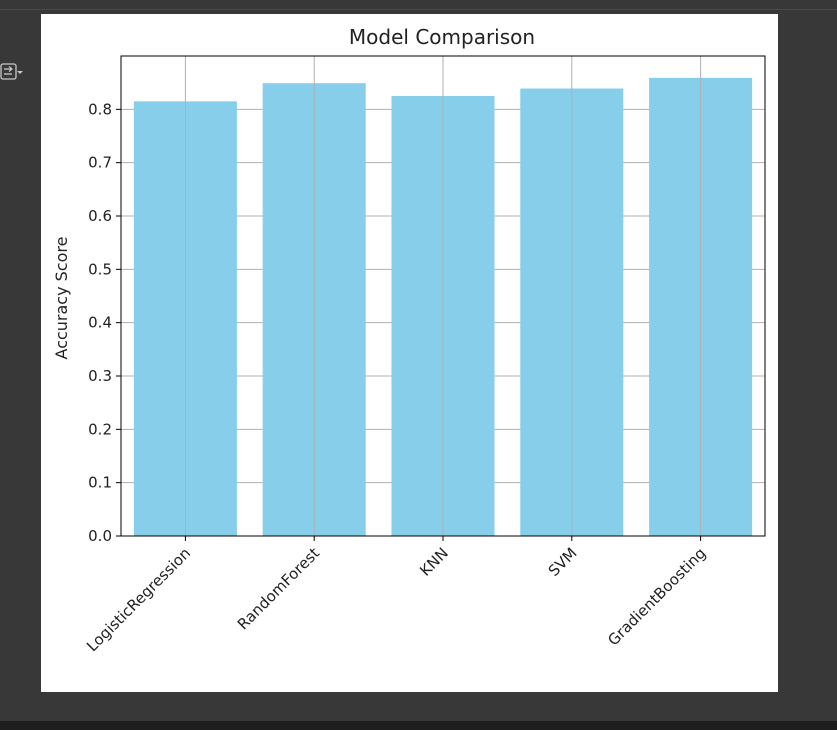  What do you see at coordinates (418, 5) in the screenshot?
I see `notebook-top-bar` at bounding box center [418, 5].